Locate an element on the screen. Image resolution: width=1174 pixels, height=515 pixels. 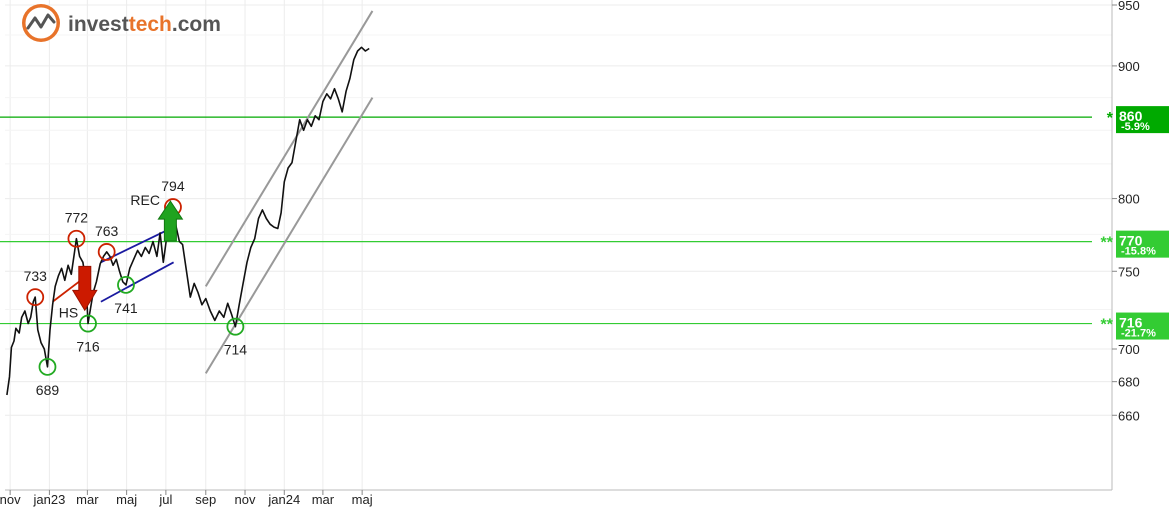
pattern-label: HS is located at coordinates (68, 312).